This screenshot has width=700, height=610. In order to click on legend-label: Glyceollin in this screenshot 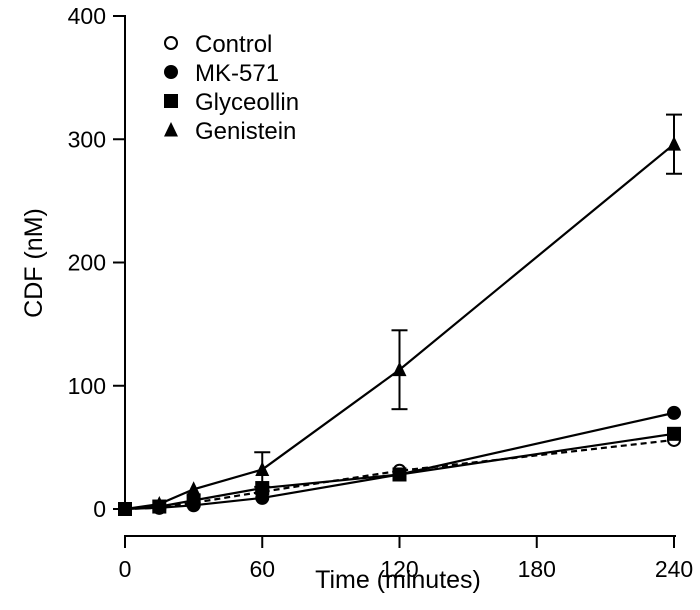, I will do `click(247, 102)`.